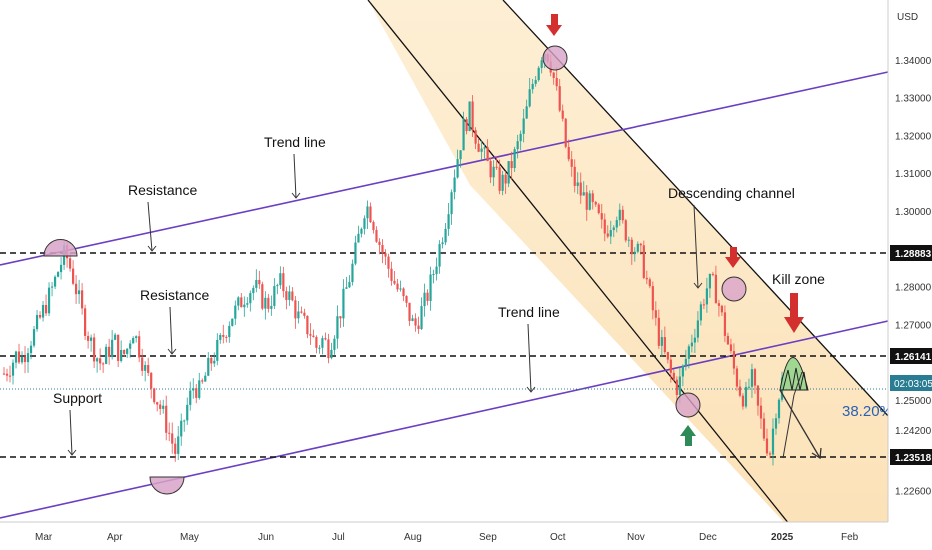 The height and width of the screenshot is (550, 932). I want to click on price-tick-label: 1.25000, so click(913, 401).